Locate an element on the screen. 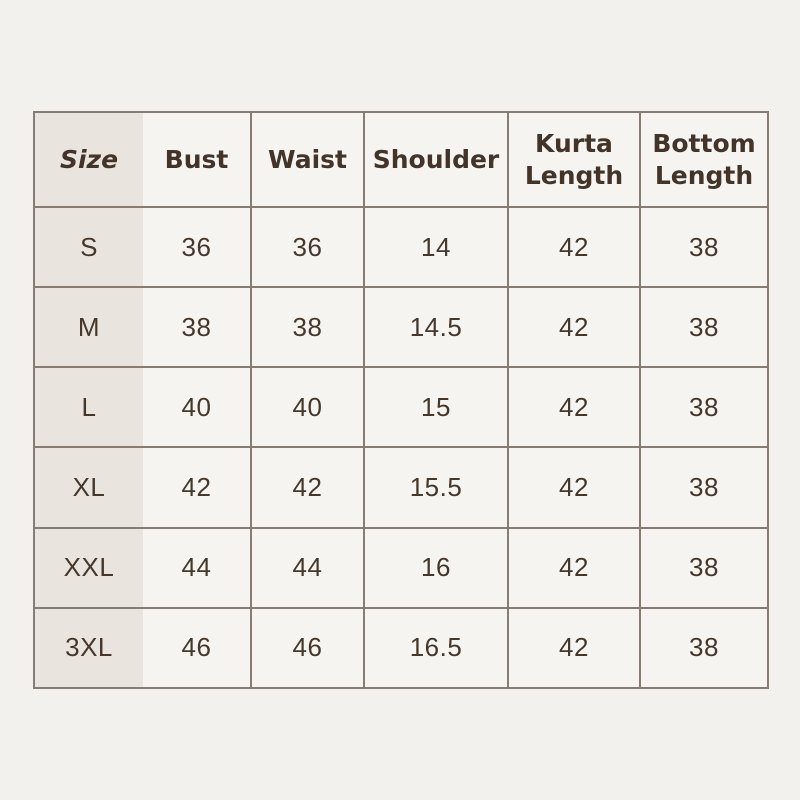 The height and width of the screenshot is (800, 800). cell-l-waist: 40 is located at coordinates (307, 407).